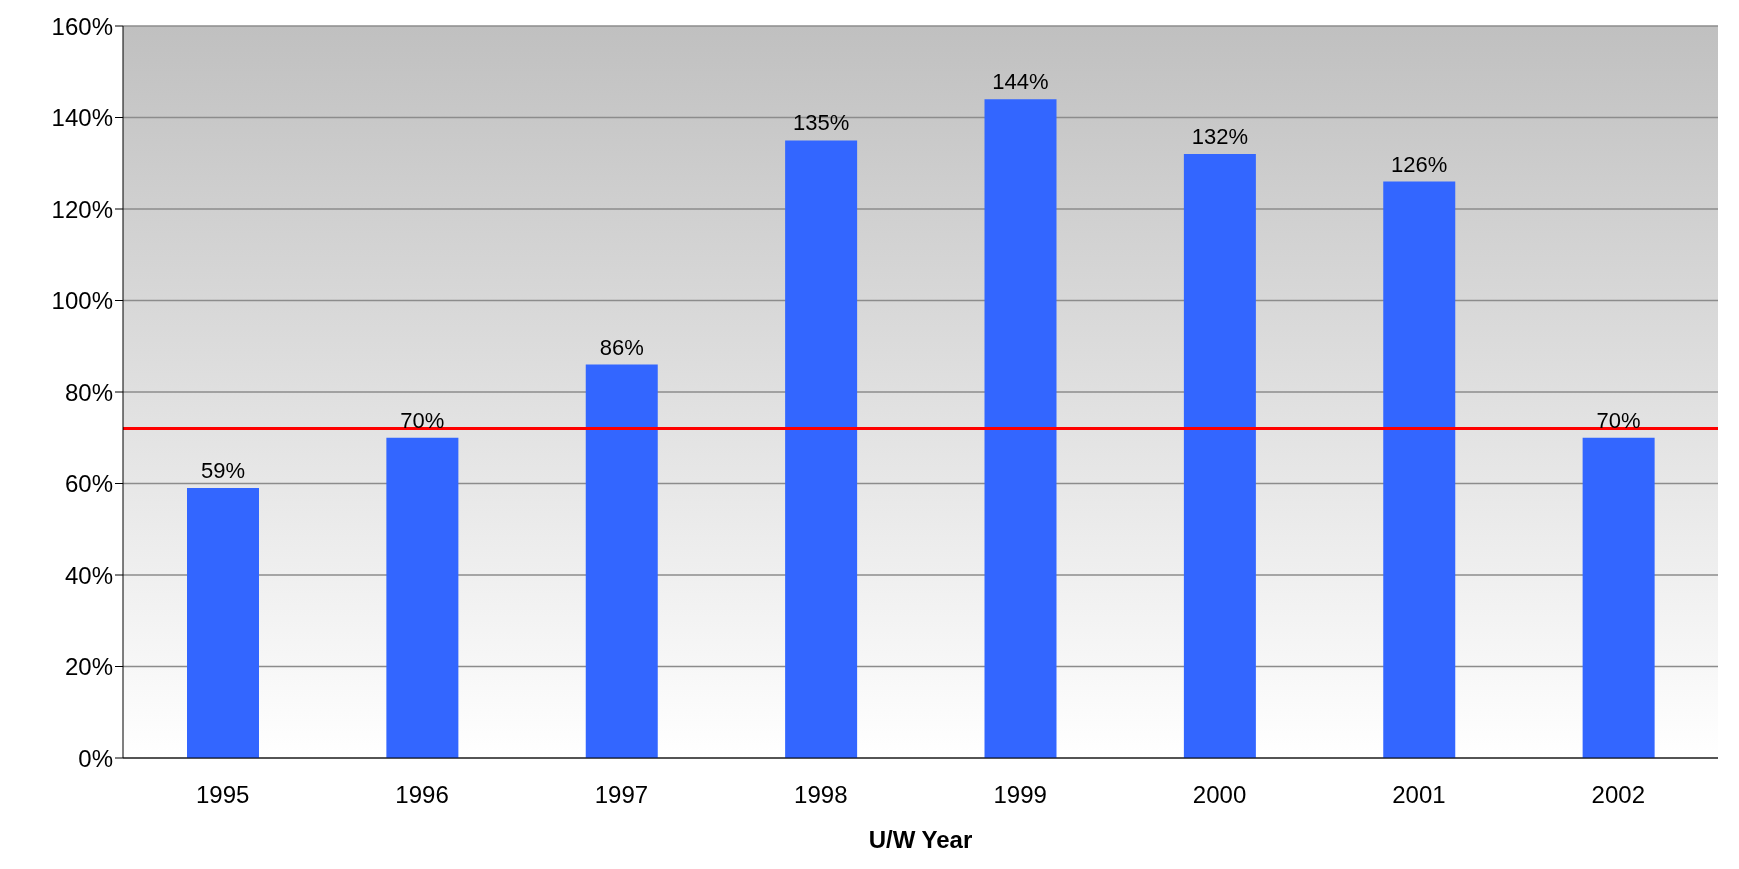  Describe the element at coordinates (821, 123) in the screenshot. I see `data-label: 135%` at that location.